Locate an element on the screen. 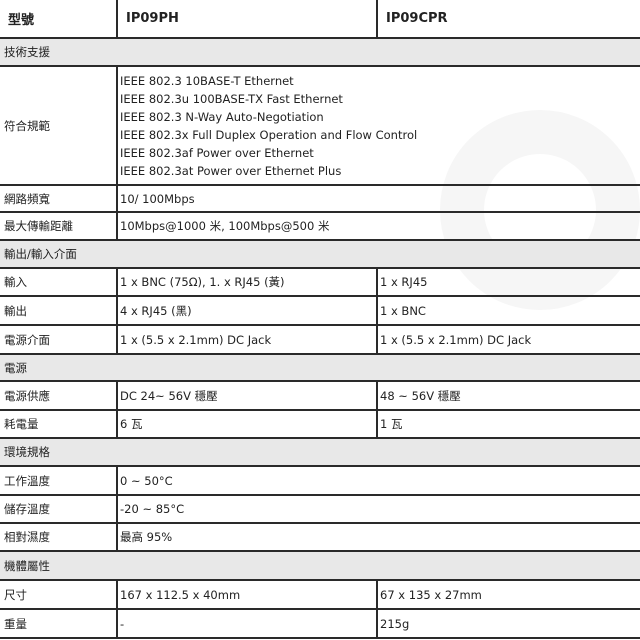 This screenshot has width=640, height=640. spec-label: 最大傳輸距離 is located at coordinates (38, 226).